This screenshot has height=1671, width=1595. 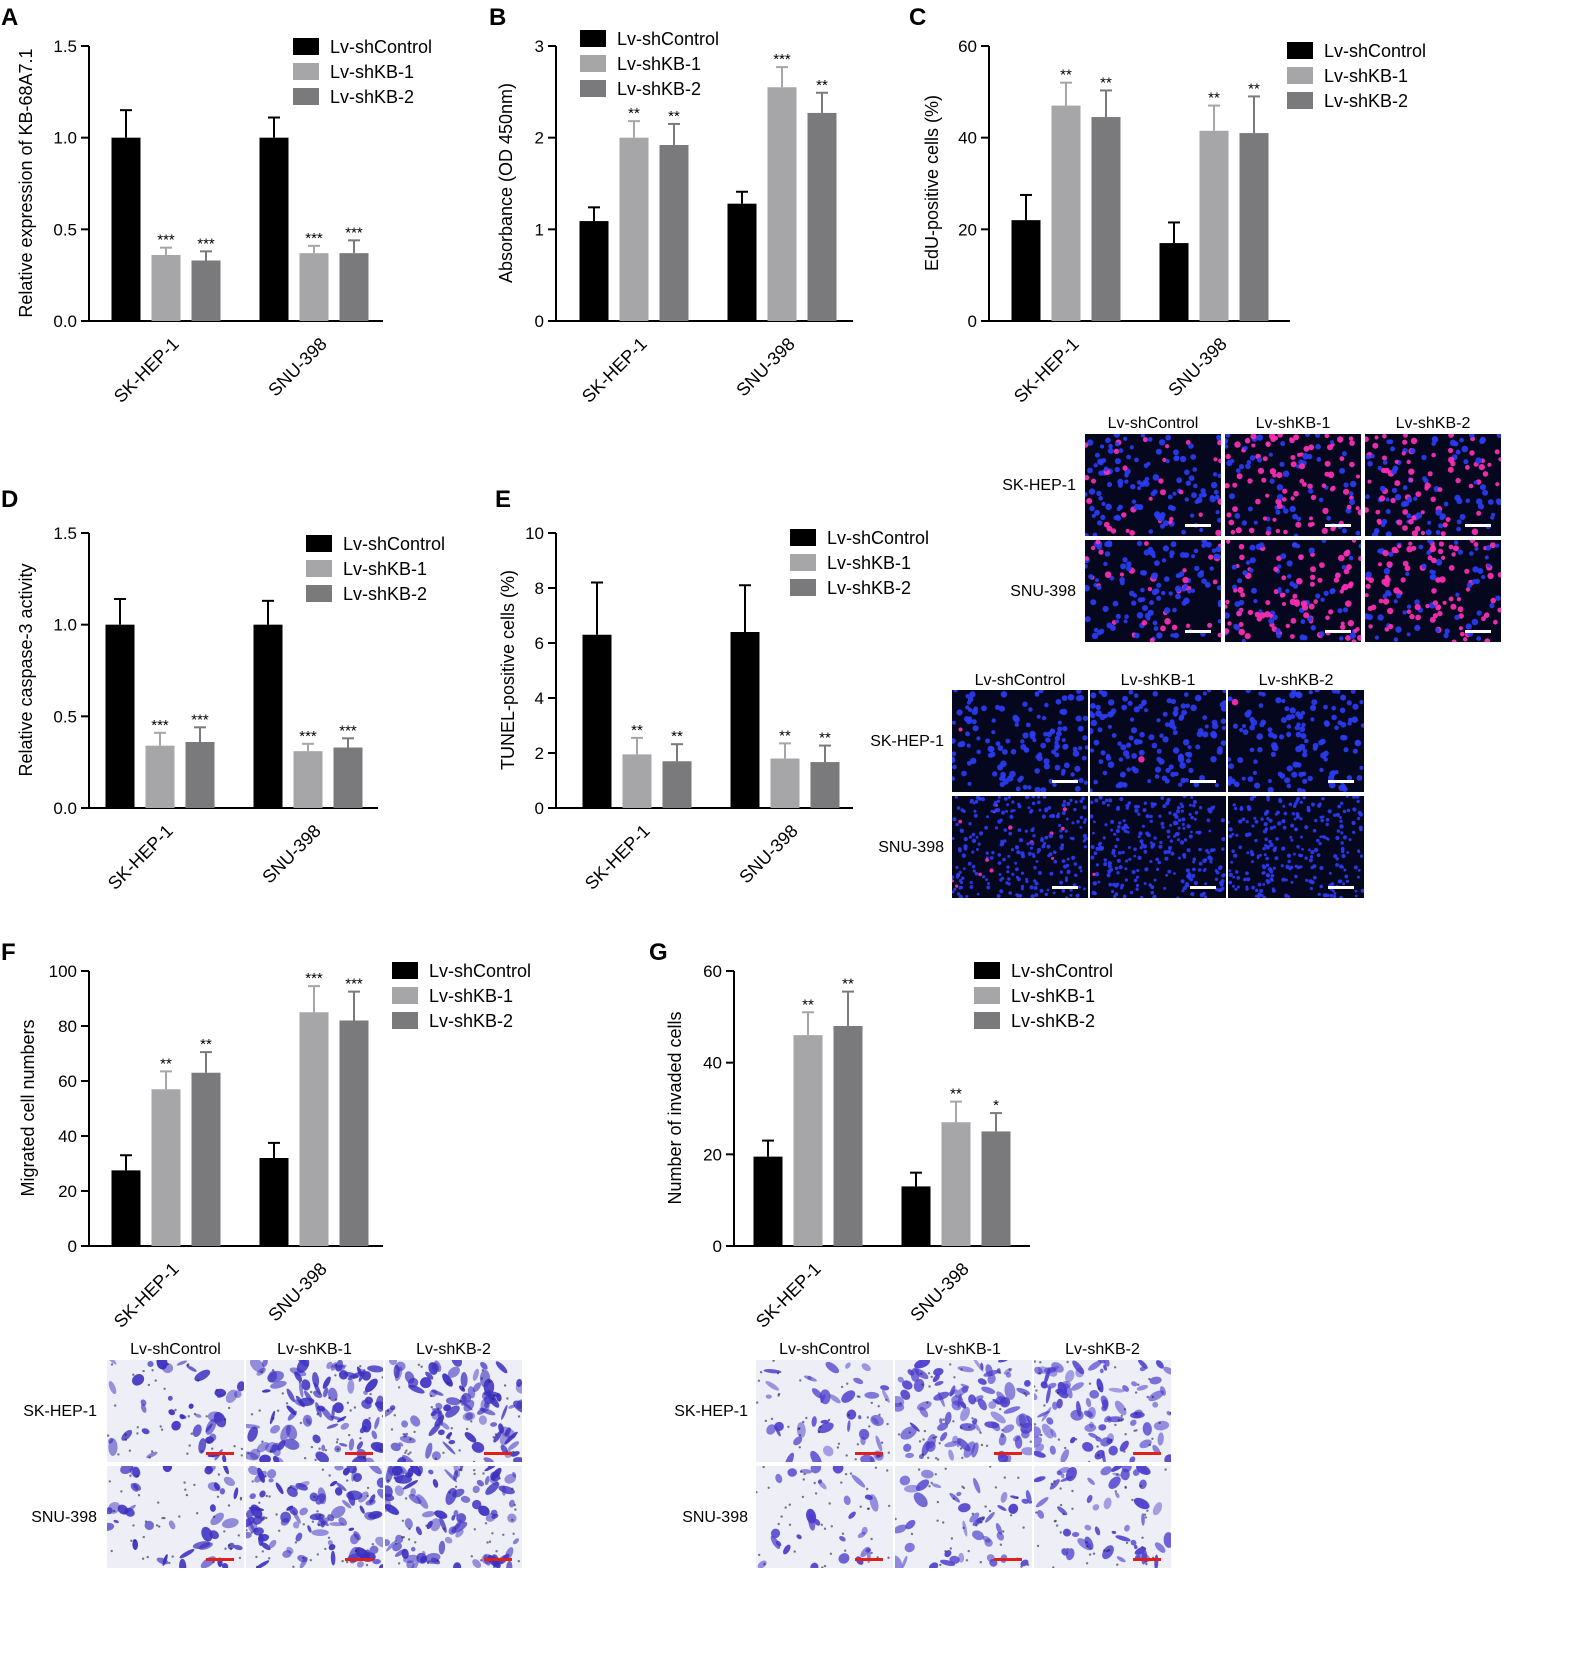 I want to click on micrograph-row-label: SK-HEP-1, so click(x=1039, y=485).